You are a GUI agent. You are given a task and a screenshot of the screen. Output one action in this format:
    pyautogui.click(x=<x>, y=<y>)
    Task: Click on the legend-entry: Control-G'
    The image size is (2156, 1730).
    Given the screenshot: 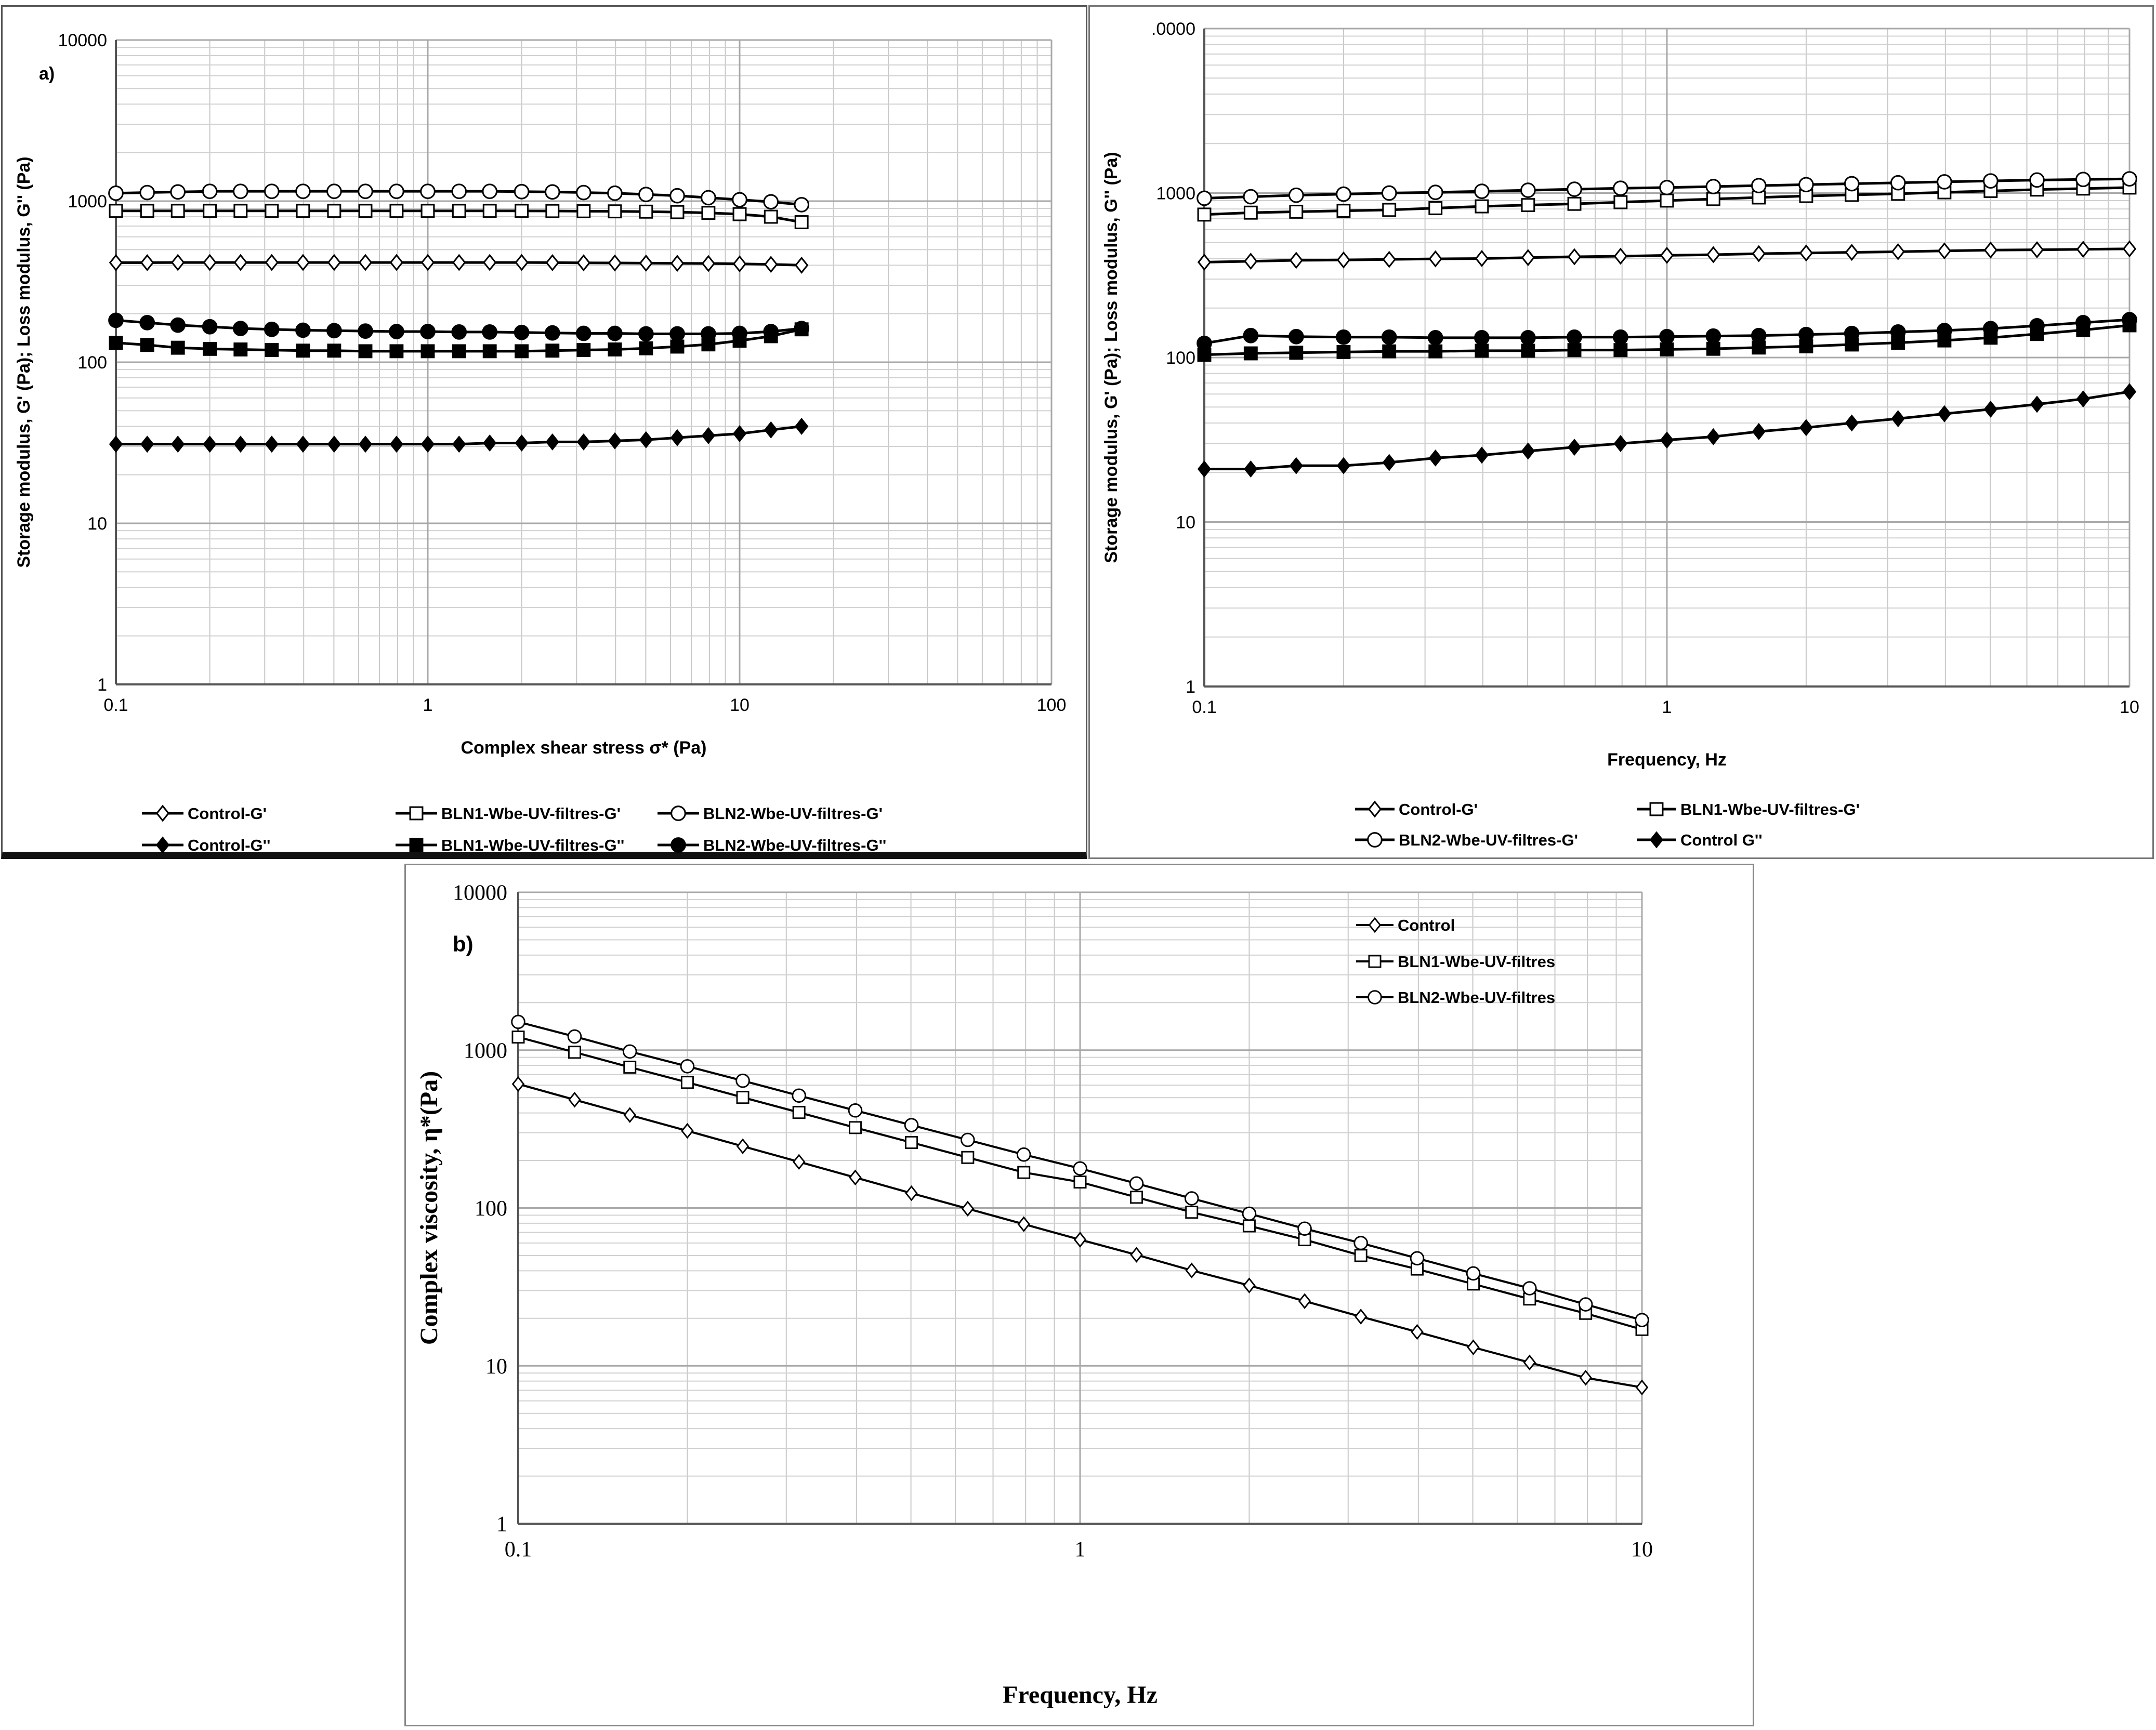 What is the action you would take?
    pyautogui.click(x=1416, y=809)
    